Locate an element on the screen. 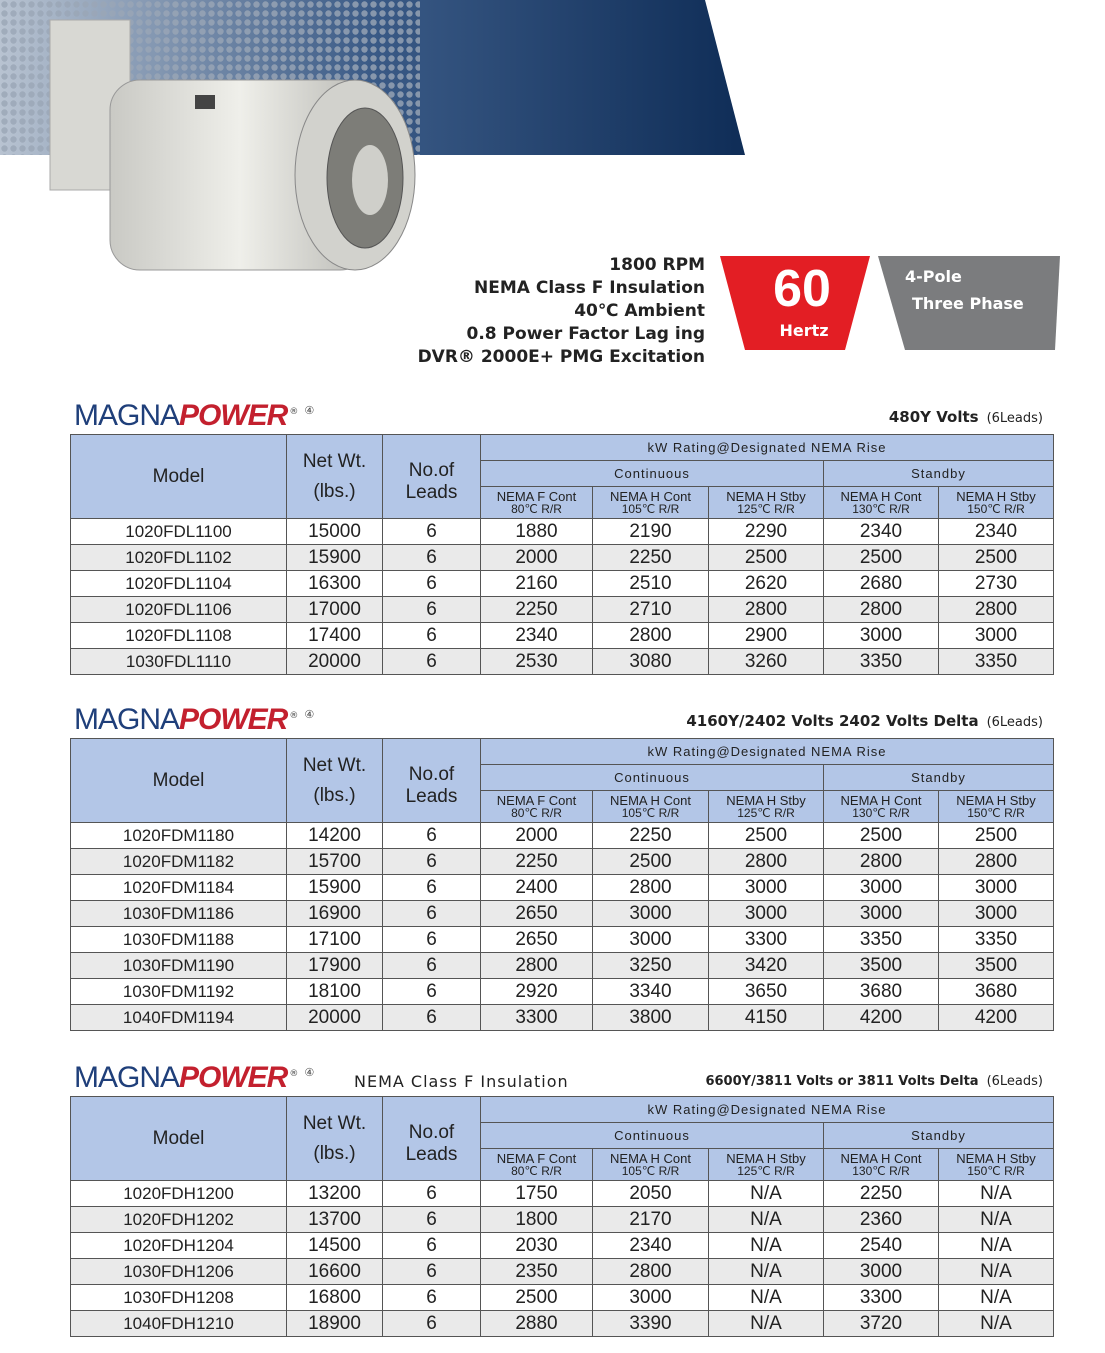 The image size is (1105, 1353). data-row: 1020FDL1106 17000 6 2250 2710 2800 2800 2800 is located at coordinates (562, 609).